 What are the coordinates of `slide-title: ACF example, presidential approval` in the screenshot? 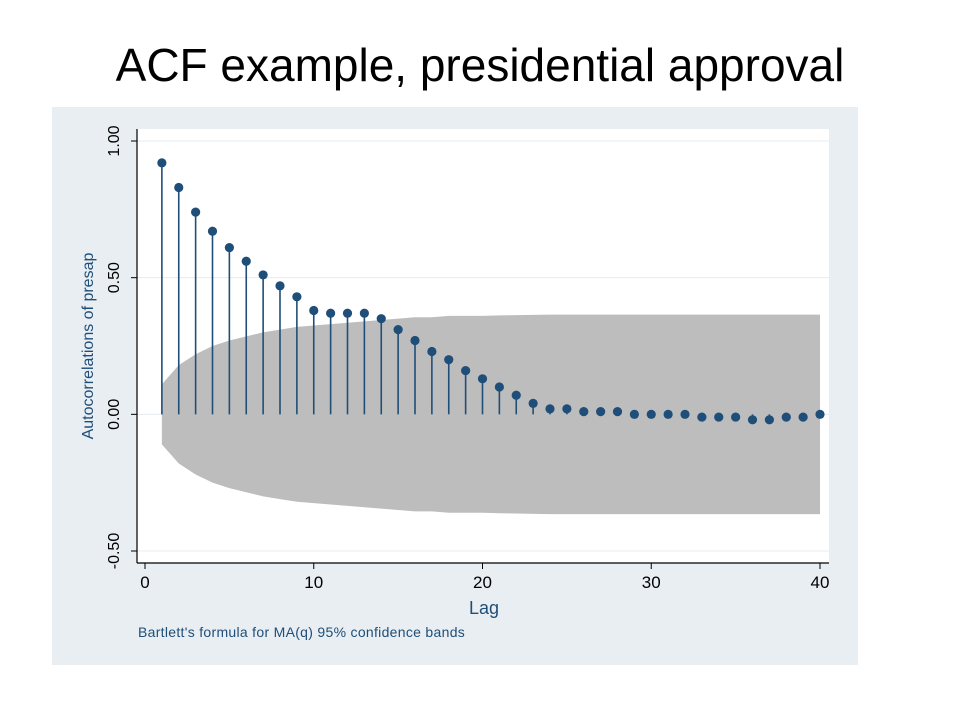 It's located at (480, 65).